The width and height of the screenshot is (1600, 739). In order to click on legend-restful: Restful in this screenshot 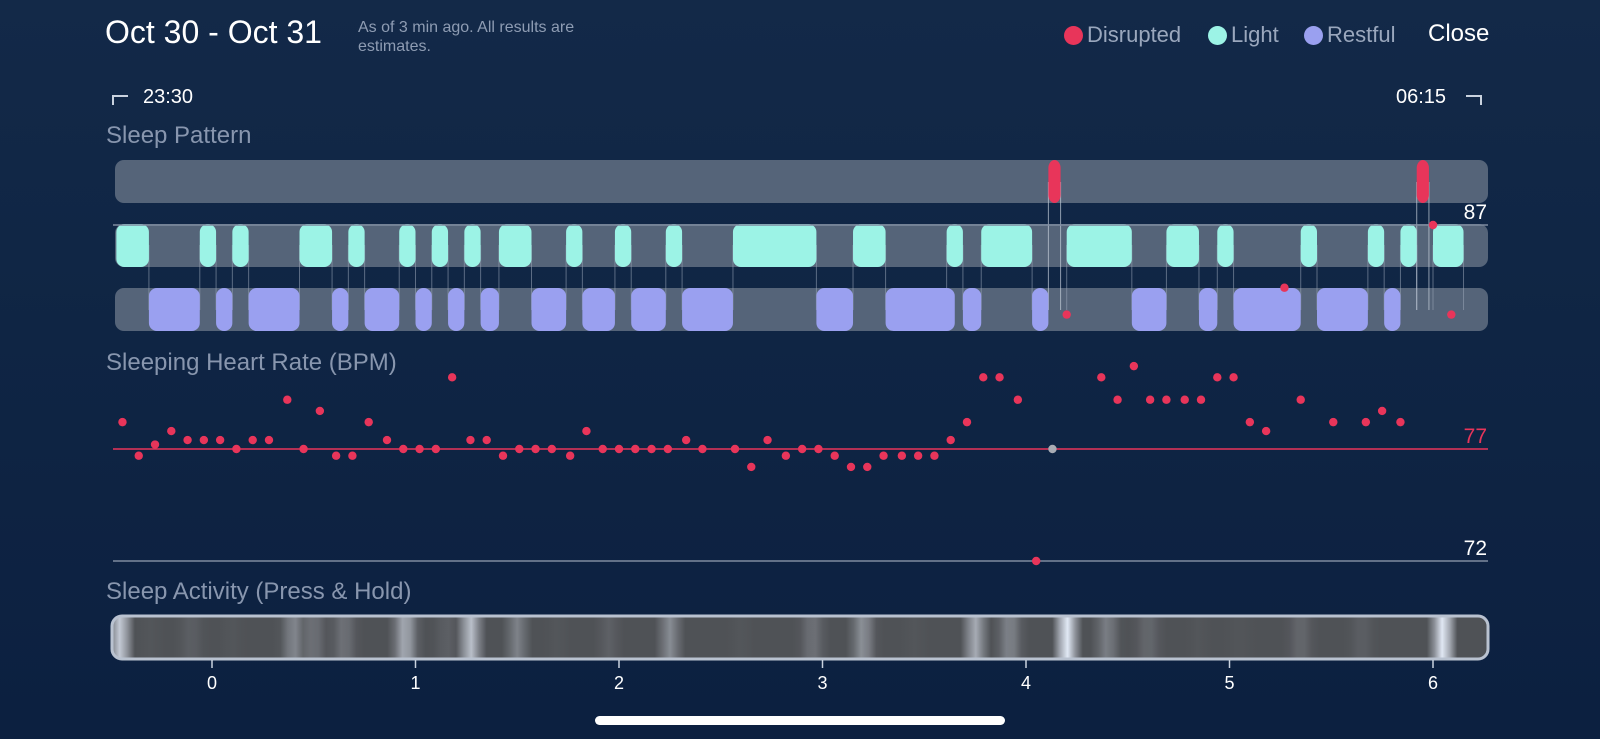, I will do `click(1349, 35)`.